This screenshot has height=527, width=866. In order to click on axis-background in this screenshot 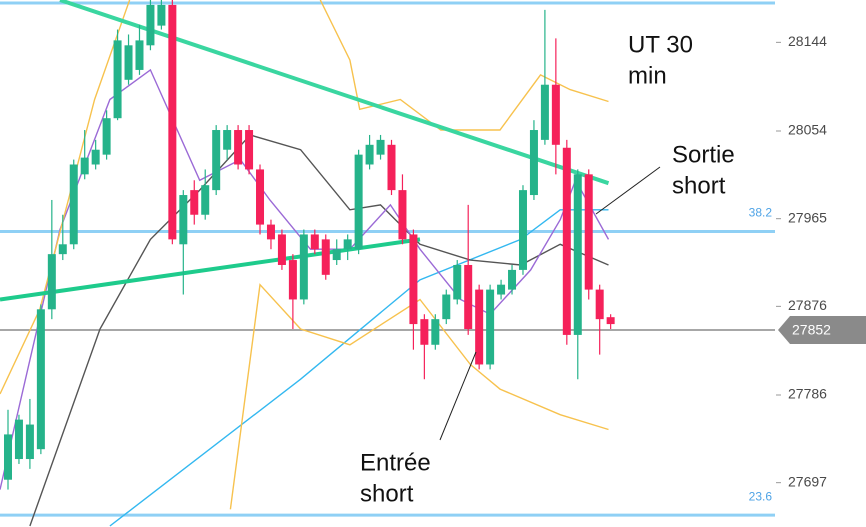, I will do `click(821, 263)`.